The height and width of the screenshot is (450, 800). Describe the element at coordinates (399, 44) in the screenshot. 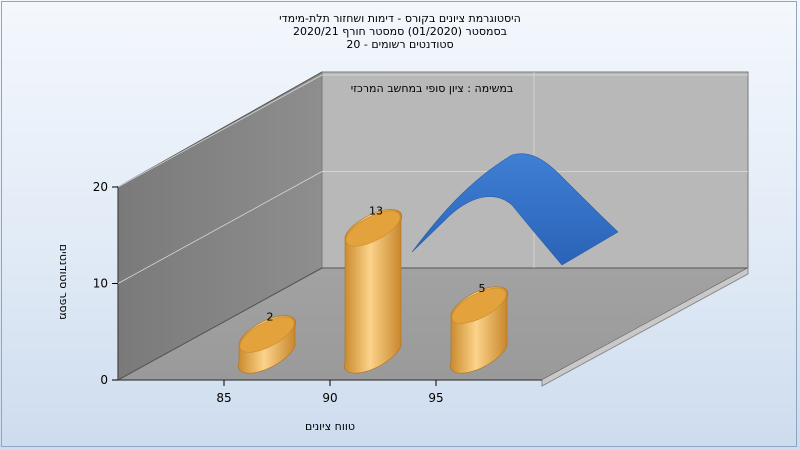

I see `chart-title-line-3: סטודנטים רשומים - 20` at that location.